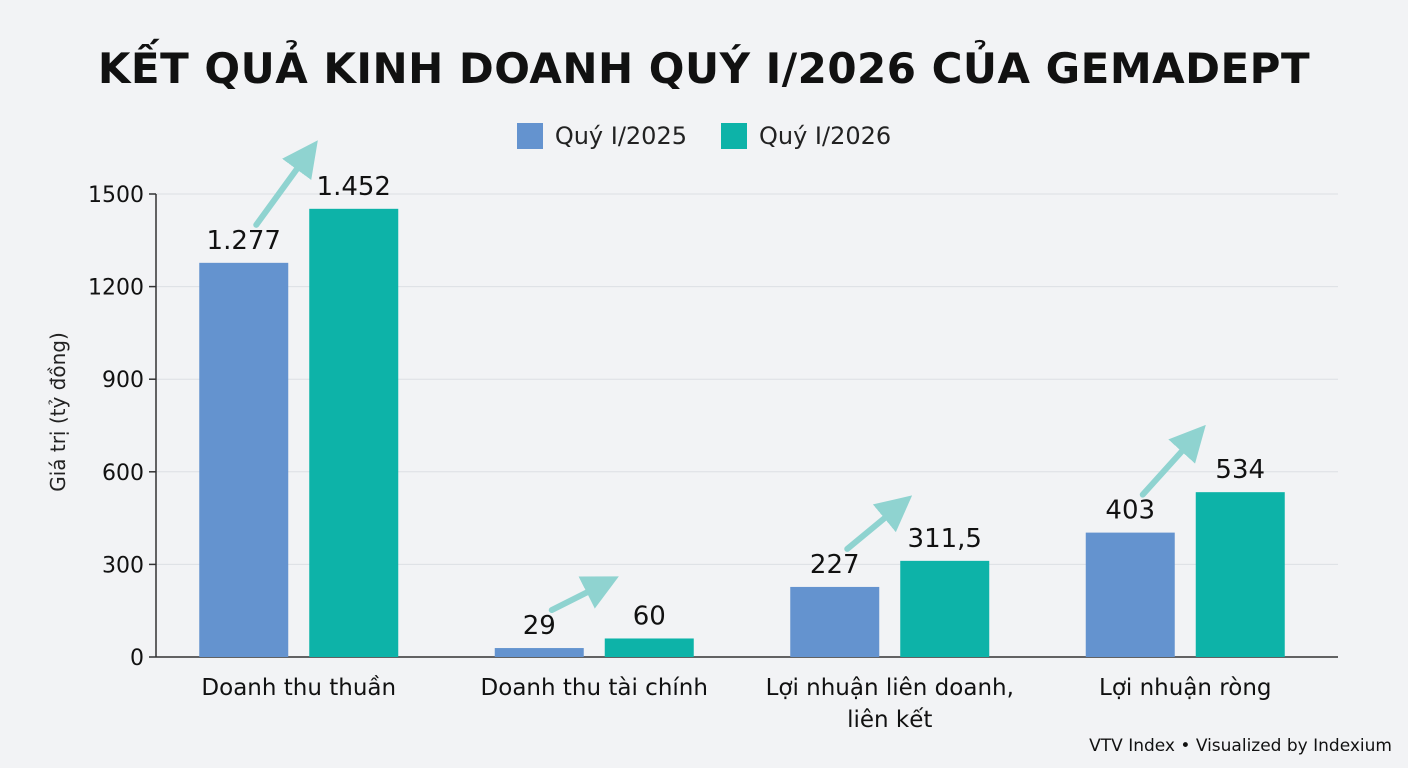 Image resolution: width=1408 pixels, height=768 pixels. I want to click on data-label-s0-c0: 1.277, so click(244, 241).